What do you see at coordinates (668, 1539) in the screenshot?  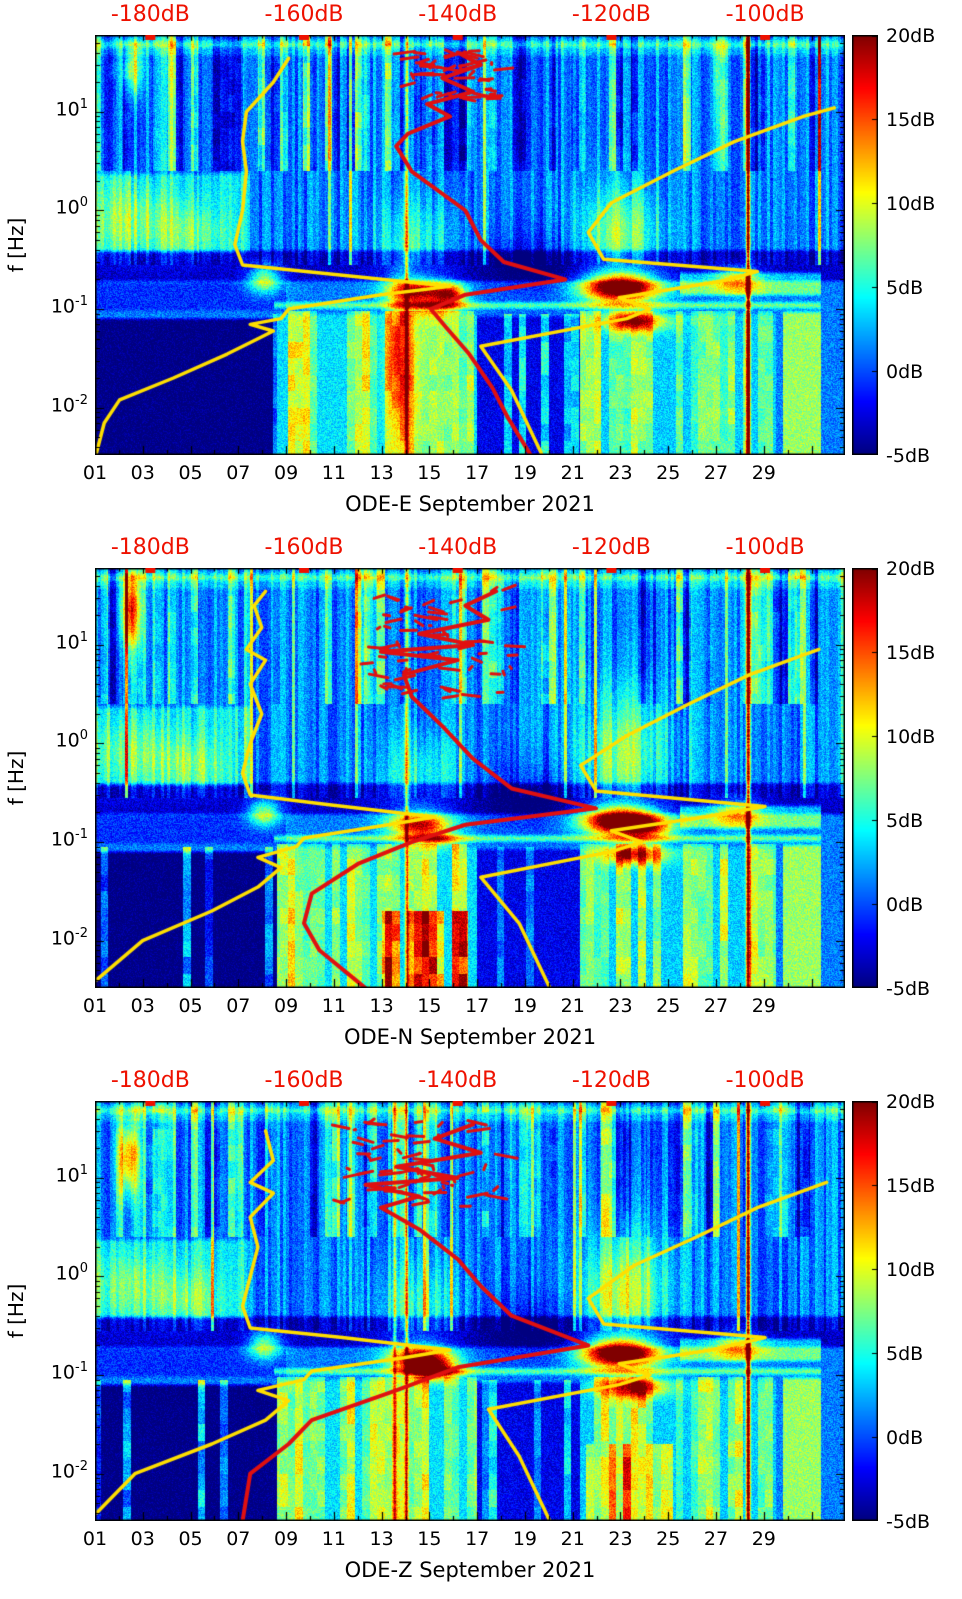 I see `x-tick-label: 25` at bounding box center [668, 1539].